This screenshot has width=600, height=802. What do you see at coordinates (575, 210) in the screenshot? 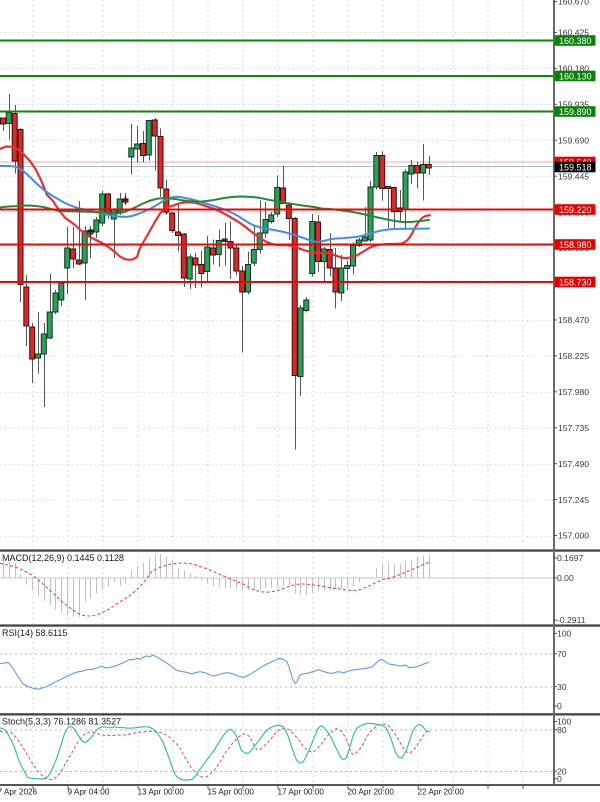
I see `svg-text: 159.220` at bounding box center [575, 210].